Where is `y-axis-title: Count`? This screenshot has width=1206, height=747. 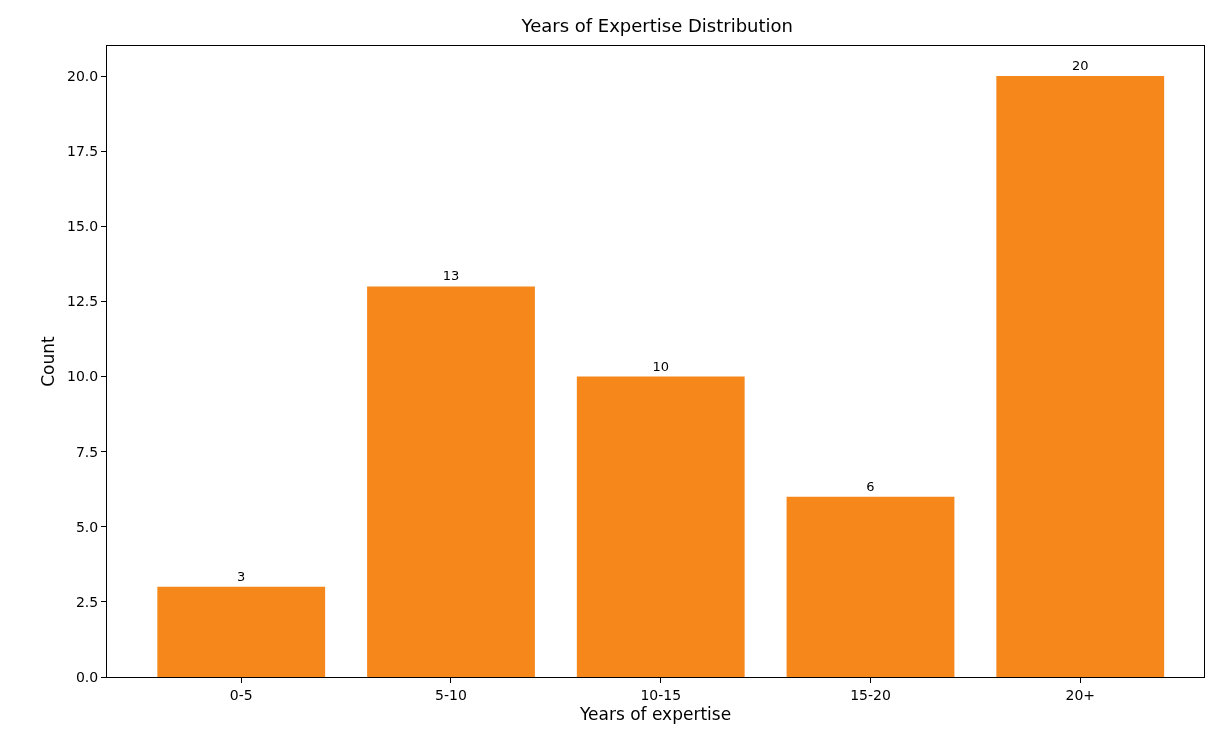 y-axis-title: Count is located at coordinates (47, 361).